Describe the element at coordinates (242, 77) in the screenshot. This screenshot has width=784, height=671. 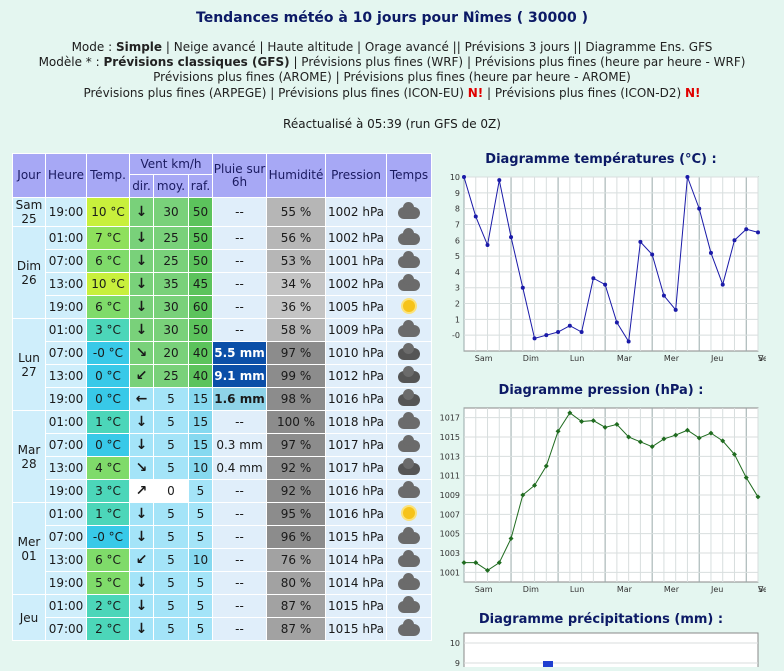
I see `model-arome-link: Prévisions plus fines (AROME)` at that location.